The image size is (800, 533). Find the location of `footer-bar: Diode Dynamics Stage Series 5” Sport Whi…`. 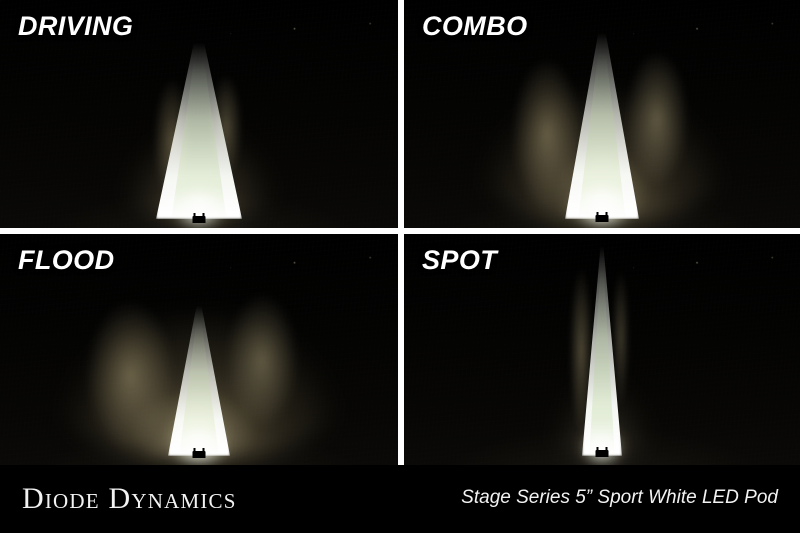

footer-bar: Diode Dynamics Stage Series 5” Sport Whi… is located at coordinates (400, 499).